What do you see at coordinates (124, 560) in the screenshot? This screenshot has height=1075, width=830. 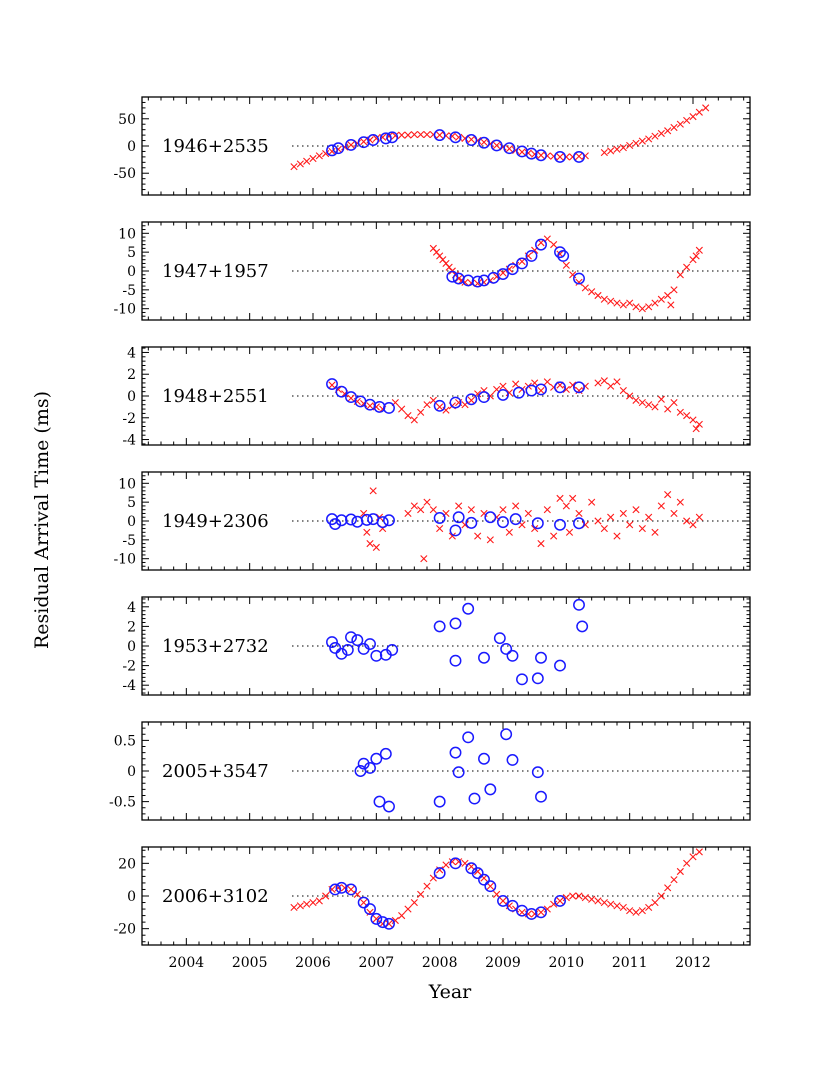 I see `y-tick-label: -10` at bounding box center [124, 560].